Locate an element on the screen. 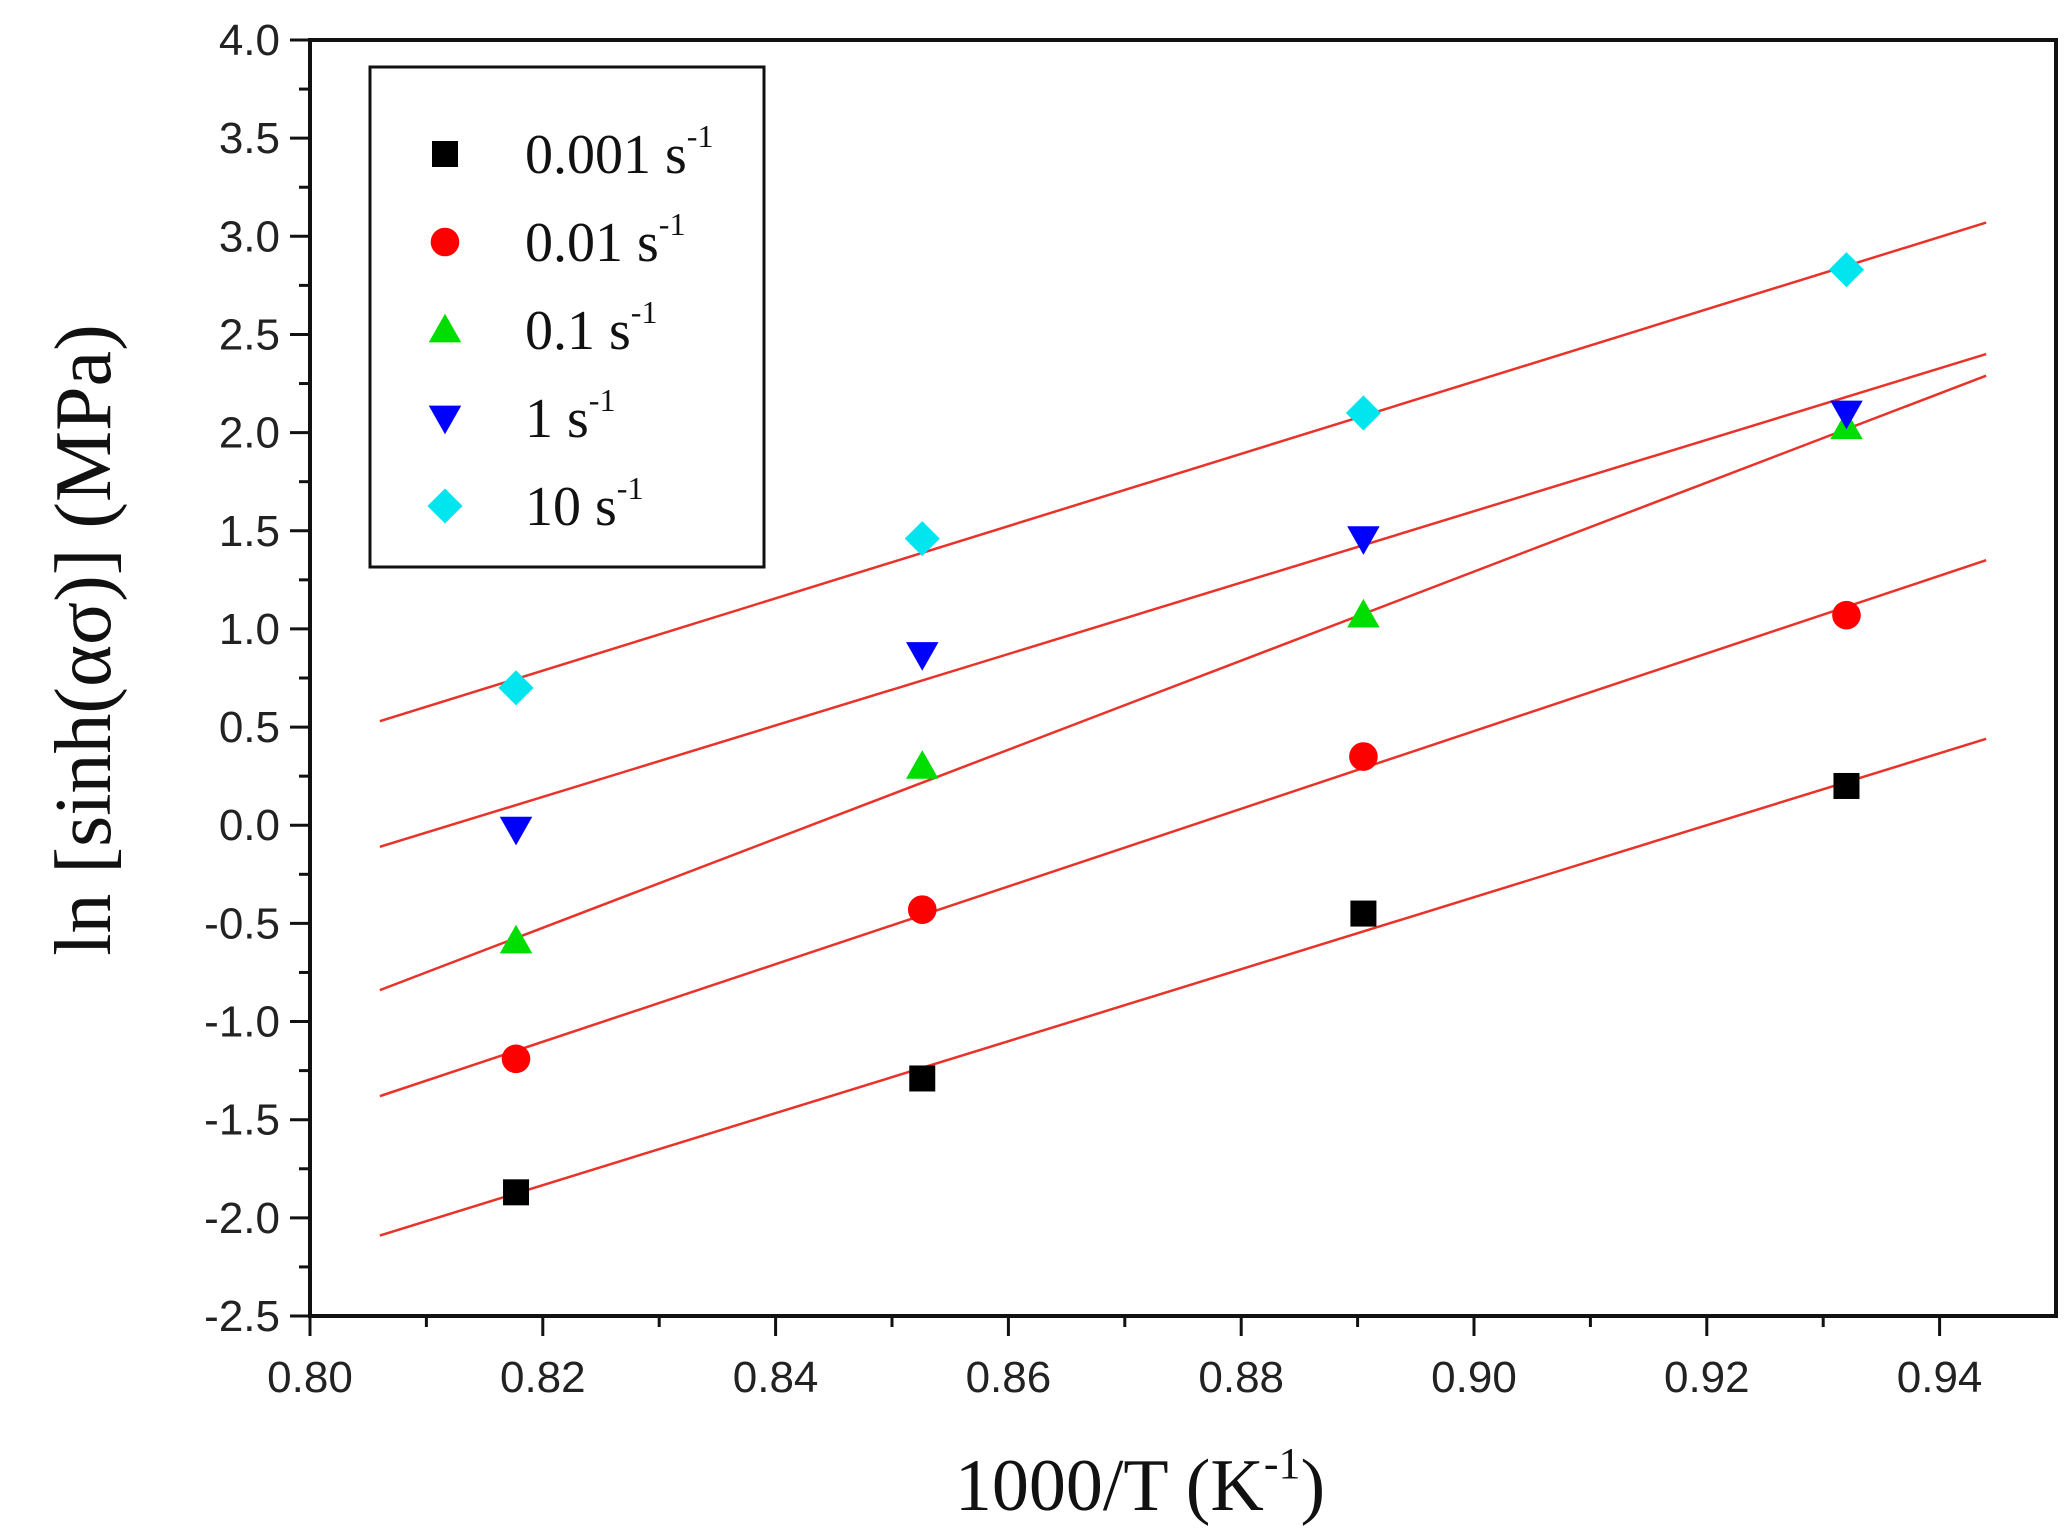 This screenshot has width=2068, height=1530. y-tick-label: -2.0 is located at coordinates (242, 1218).